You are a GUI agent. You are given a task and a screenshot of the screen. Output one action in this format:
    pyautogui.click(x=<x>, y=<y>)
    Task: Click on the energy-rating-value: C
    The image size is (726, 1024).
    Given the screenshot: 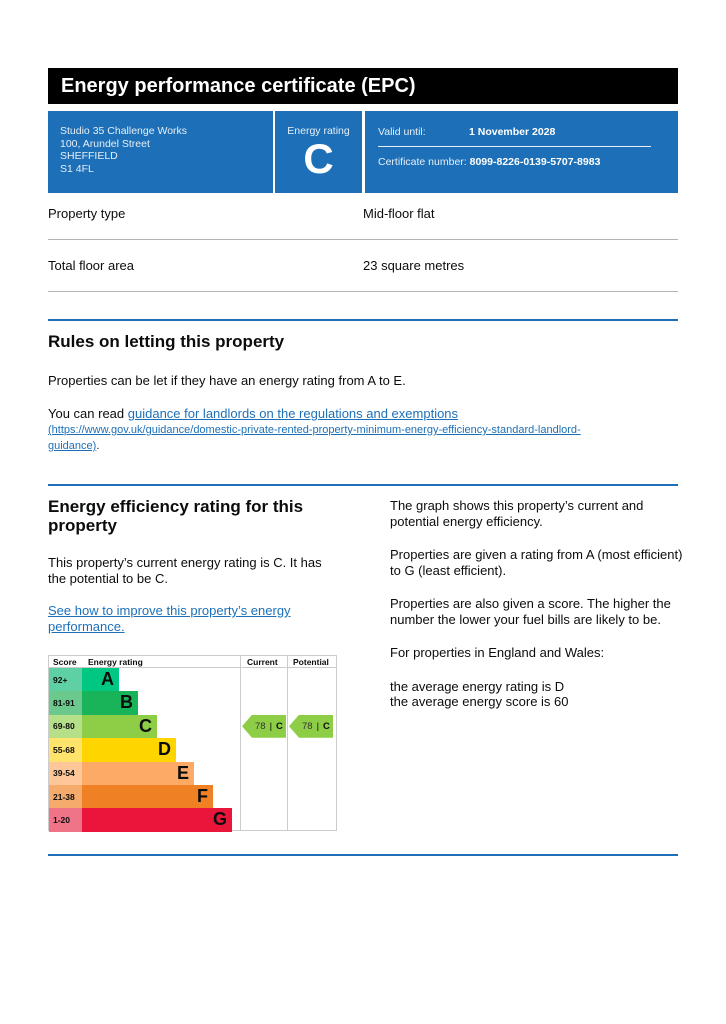 What is the action you would take?
    pyautogui.click(x=318, y=158)
    